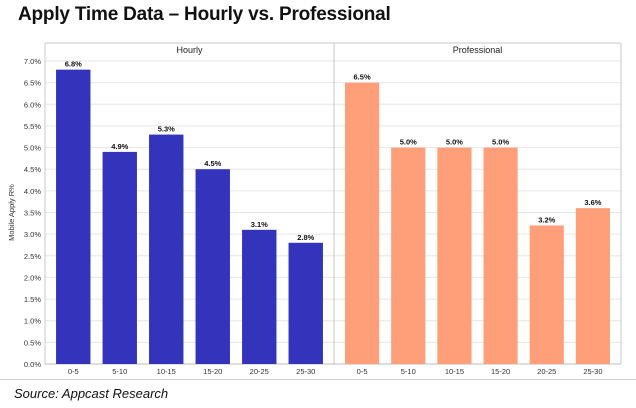 The image size is (636, 408). I want to click on data-label: 6.5%, so click(362, 77).